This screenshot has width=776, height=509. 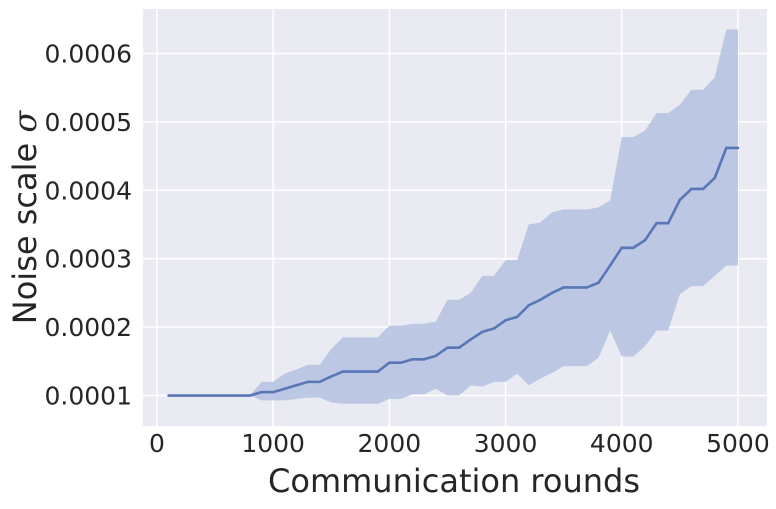 I want to click on y-axis-title-text: Noise scale, so click(x=25, y=229).